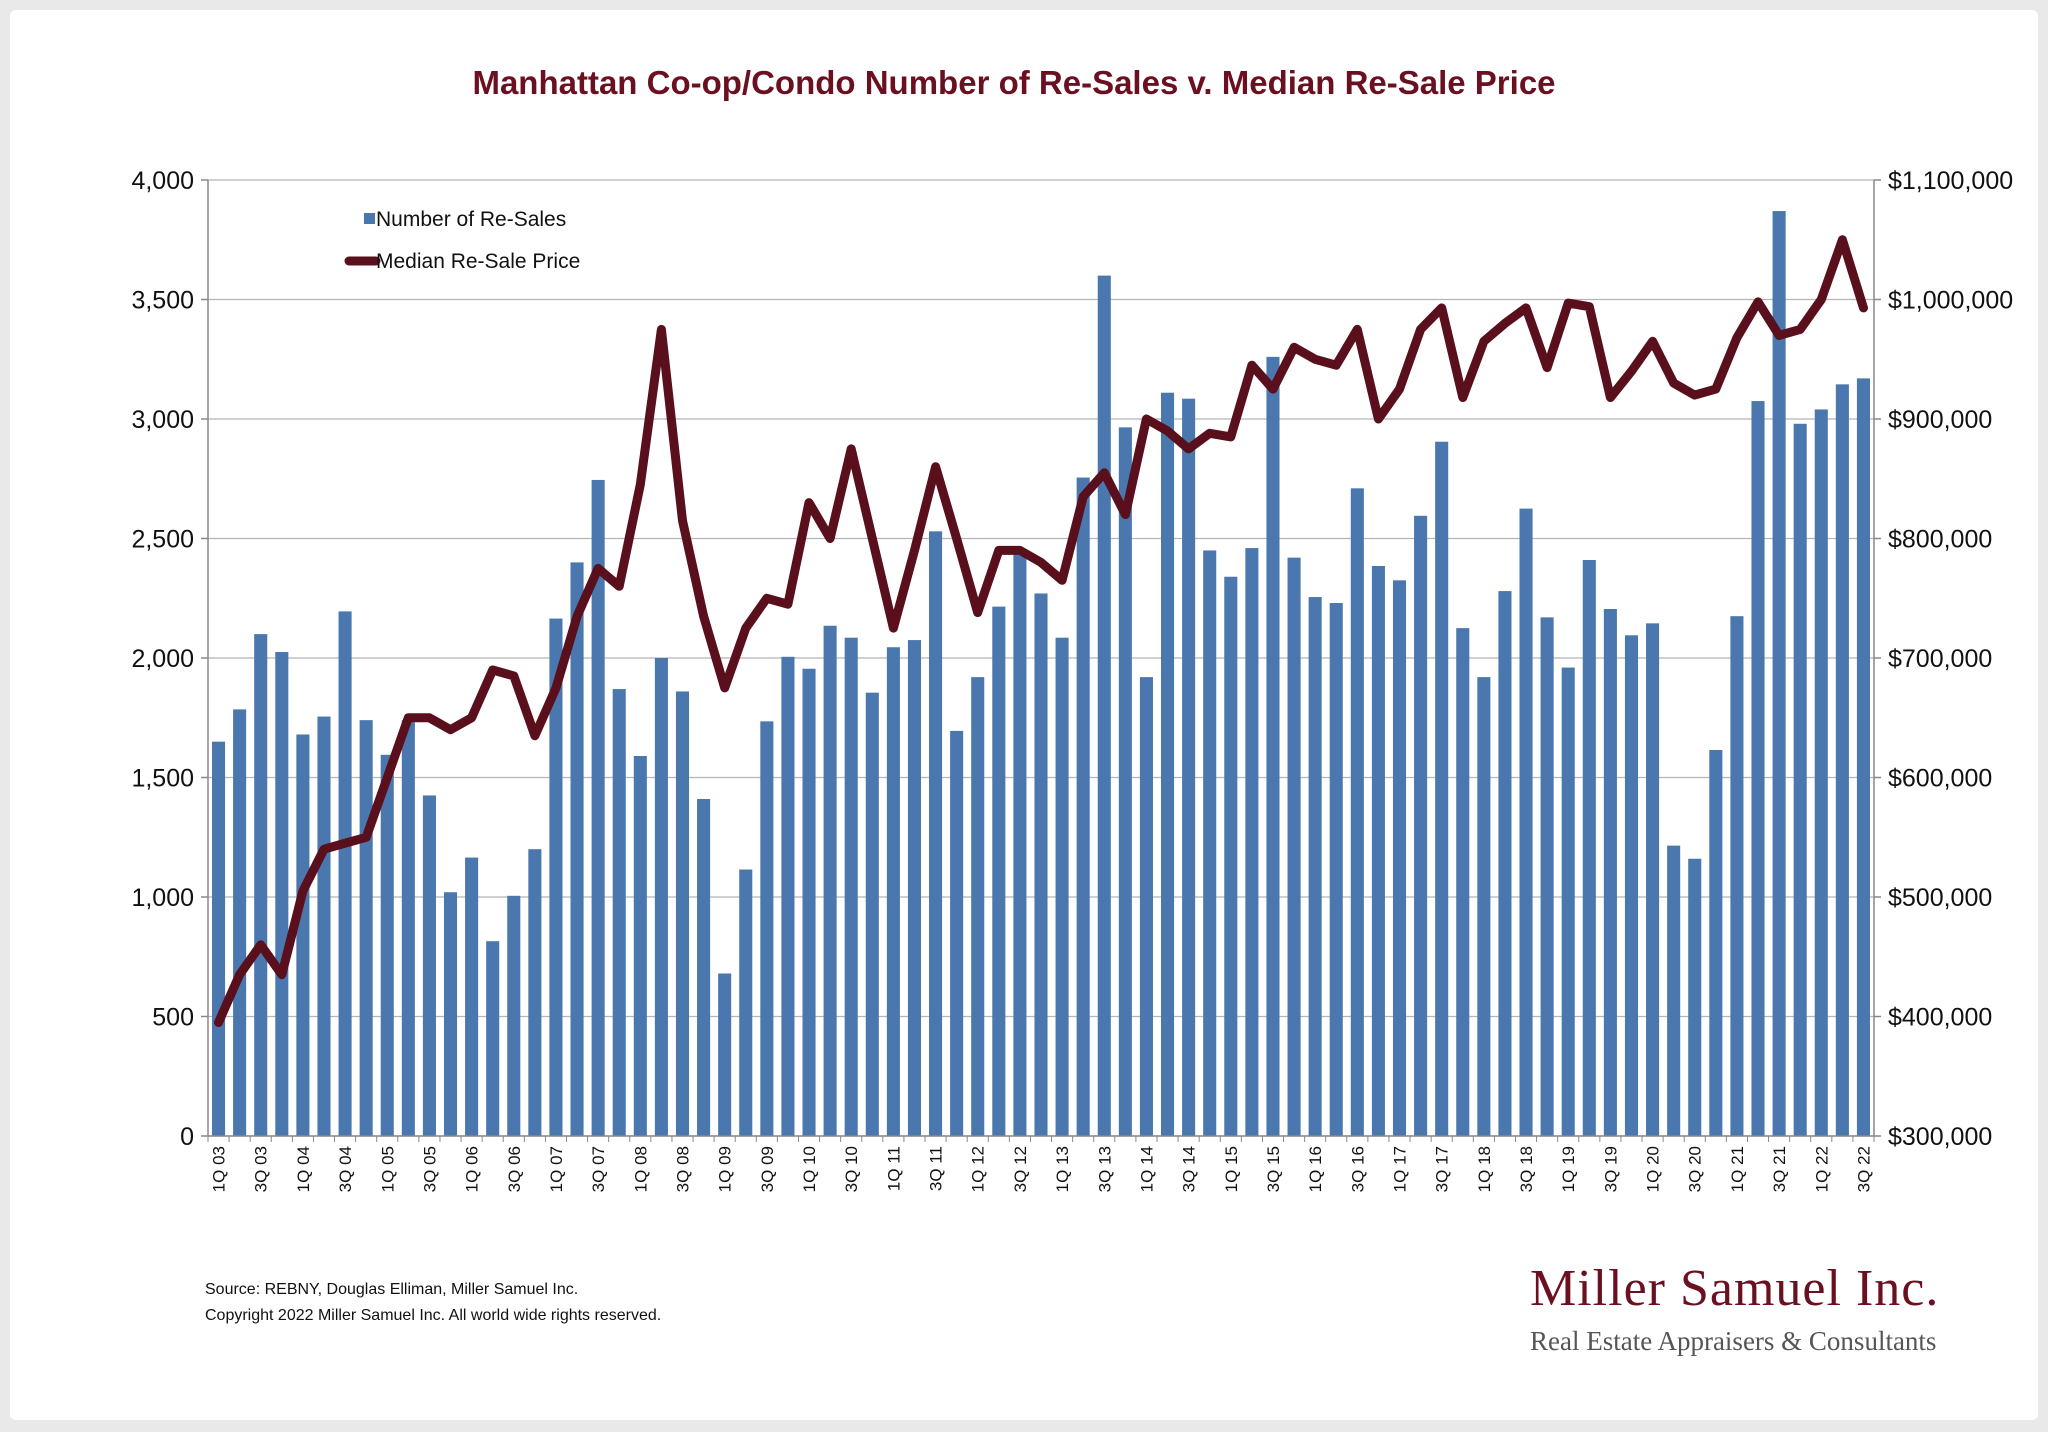  What do you see at coordinates (1940, 540) in the screenshot?
I see `y-right-tick-label: $800,000` at bounding box center [1940, 540].